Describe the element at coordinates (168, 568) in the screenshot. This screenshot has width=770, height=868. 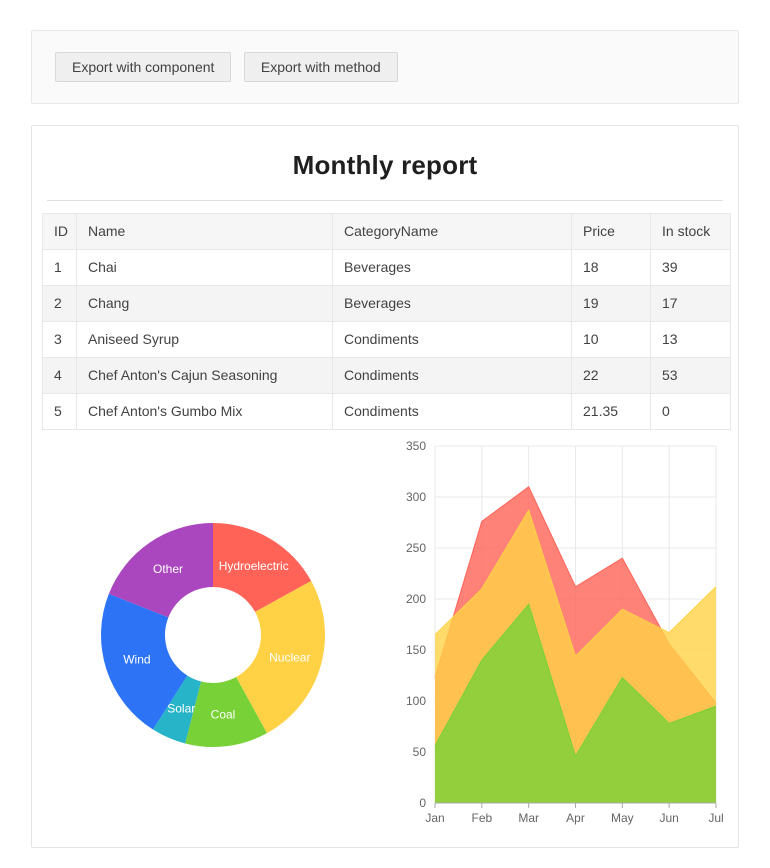
I see `donut-segment-label: Other` at that location.